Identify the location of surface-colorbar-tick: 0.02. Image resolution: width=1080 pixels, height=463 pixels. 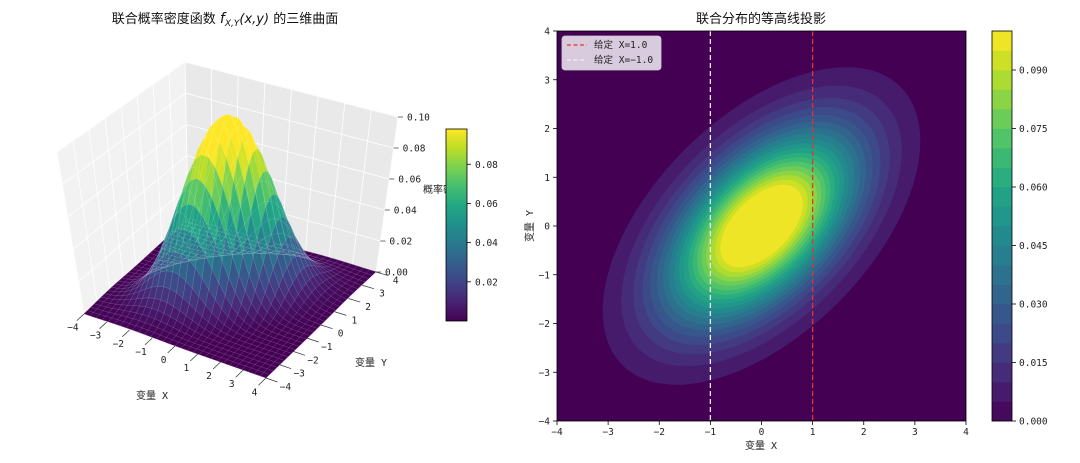
(486, 282).